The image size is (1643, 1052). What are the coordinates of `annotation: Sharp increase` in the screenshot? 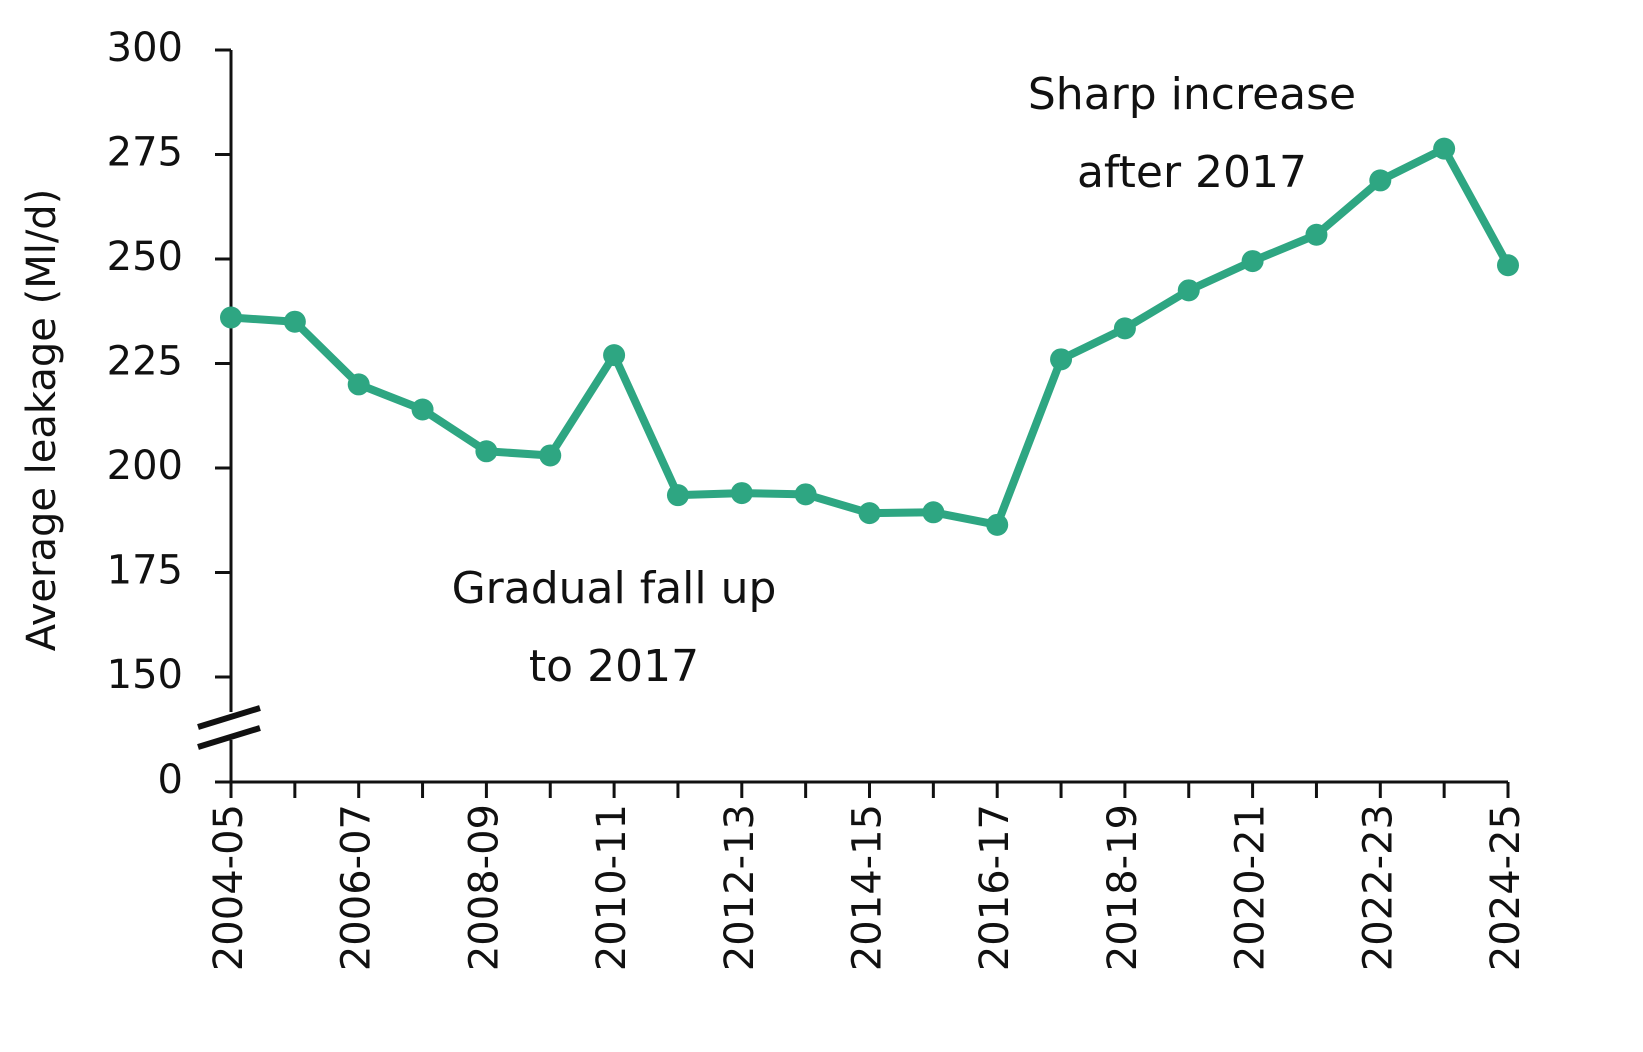 It's located at (1192, 94).